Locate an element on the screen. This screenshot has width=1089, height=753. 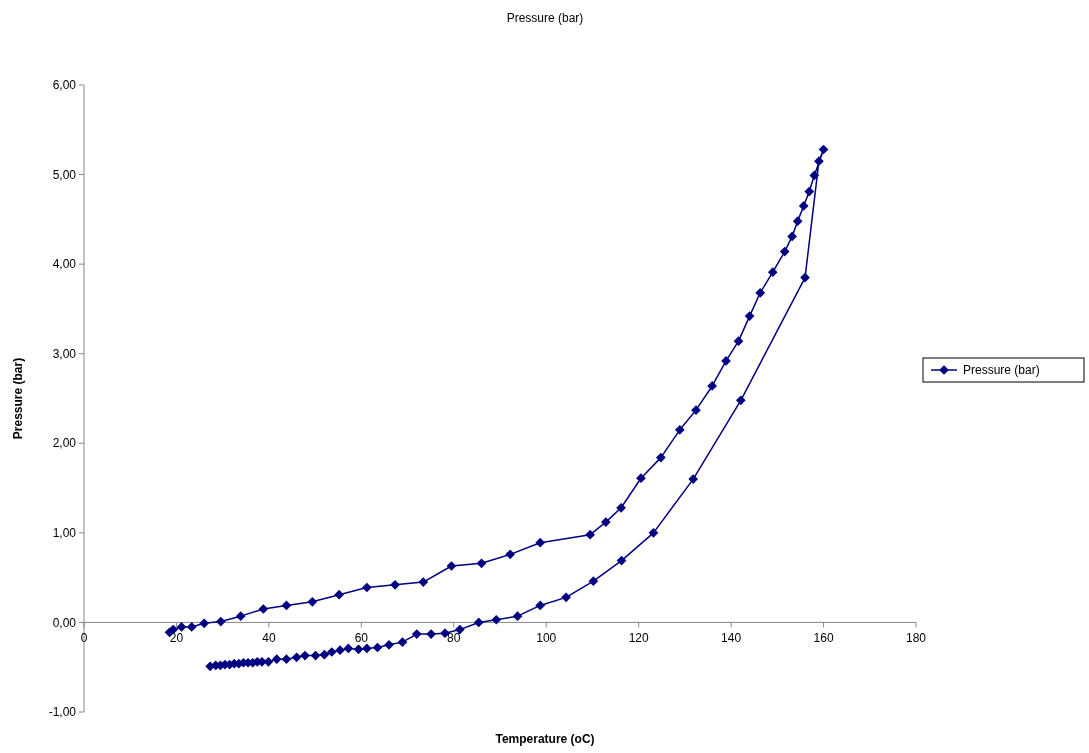
y-tick-label: 6,00 is located at coordinates (64, 85).